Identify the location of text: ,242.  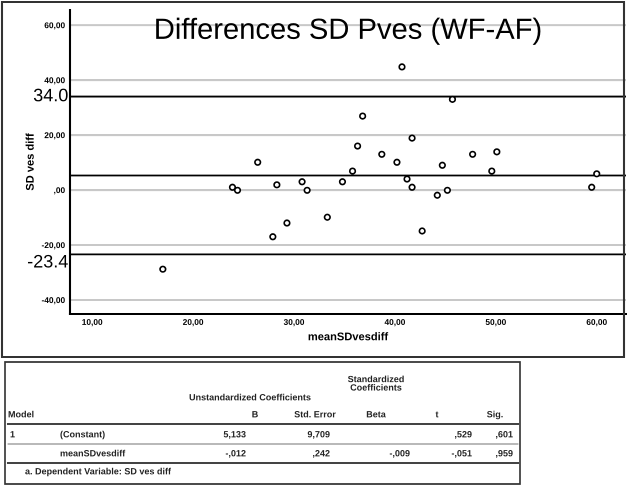
(321, 454).